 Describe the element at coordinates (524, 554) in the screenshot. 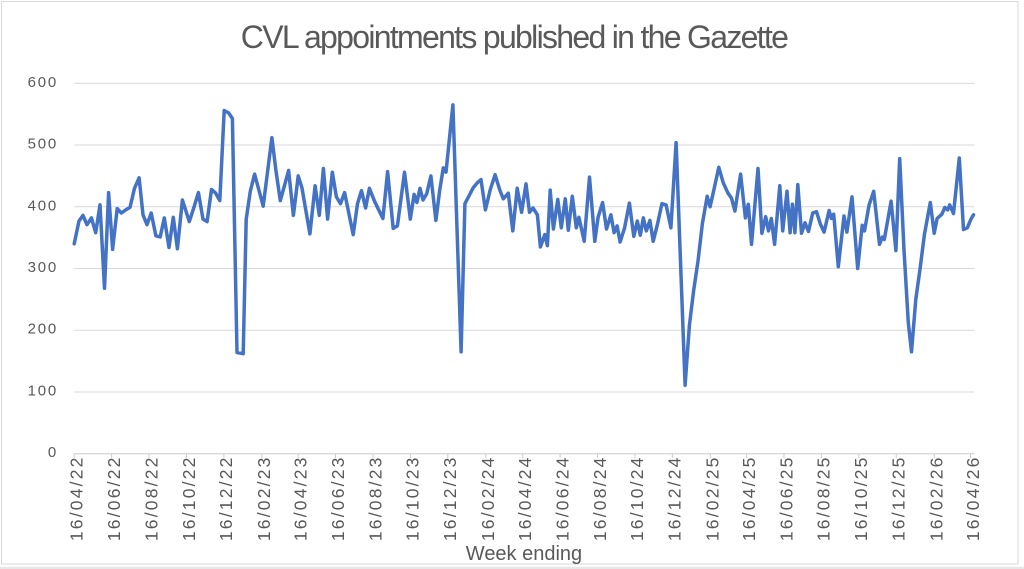

I see `svg-text: Week ending` at that location.